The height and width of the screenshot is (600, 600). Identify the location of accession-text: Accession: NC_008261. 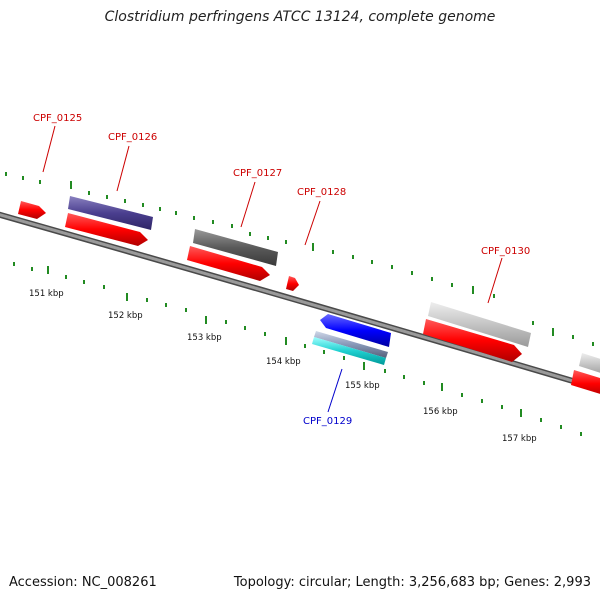
(83, 582).